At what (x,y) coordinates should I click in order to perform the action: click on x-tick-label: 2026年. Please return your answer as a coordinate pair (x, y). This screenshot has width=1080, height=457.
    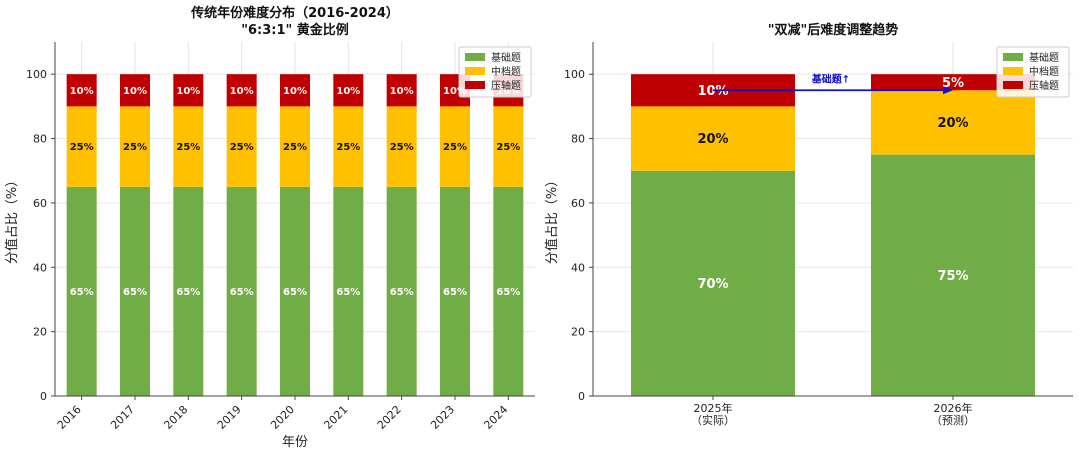
    Looking at the image, I should click on (953, 408).